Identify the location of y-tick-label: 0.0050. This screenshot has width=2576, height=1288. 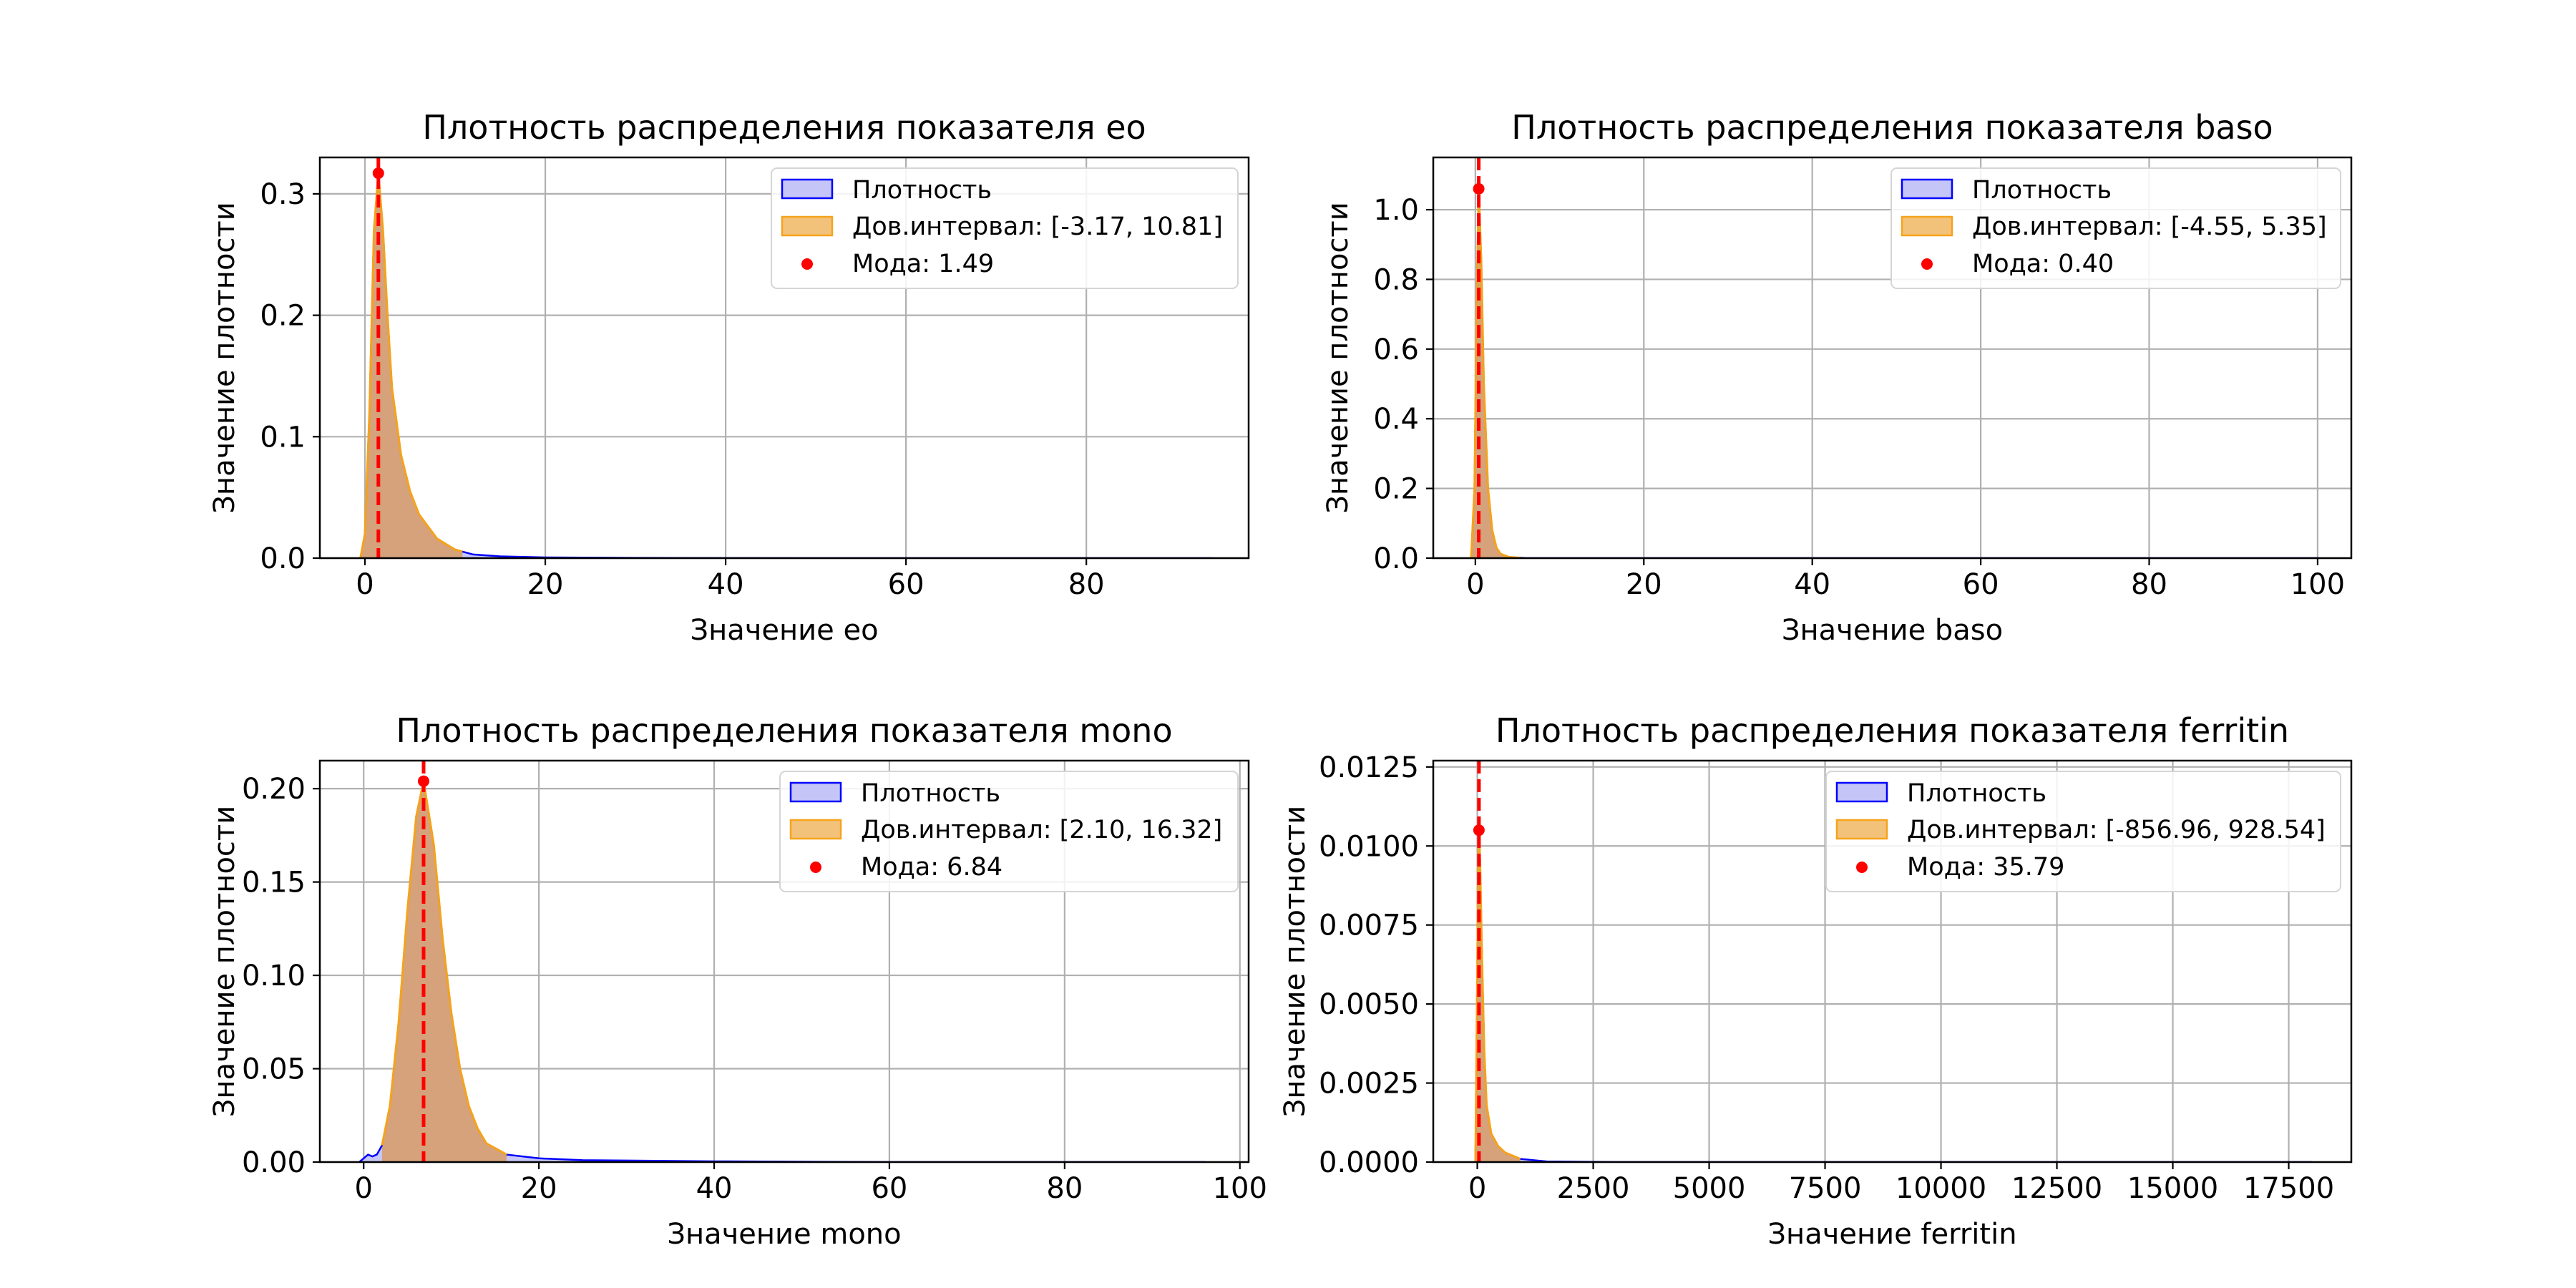
(1369, 1004).